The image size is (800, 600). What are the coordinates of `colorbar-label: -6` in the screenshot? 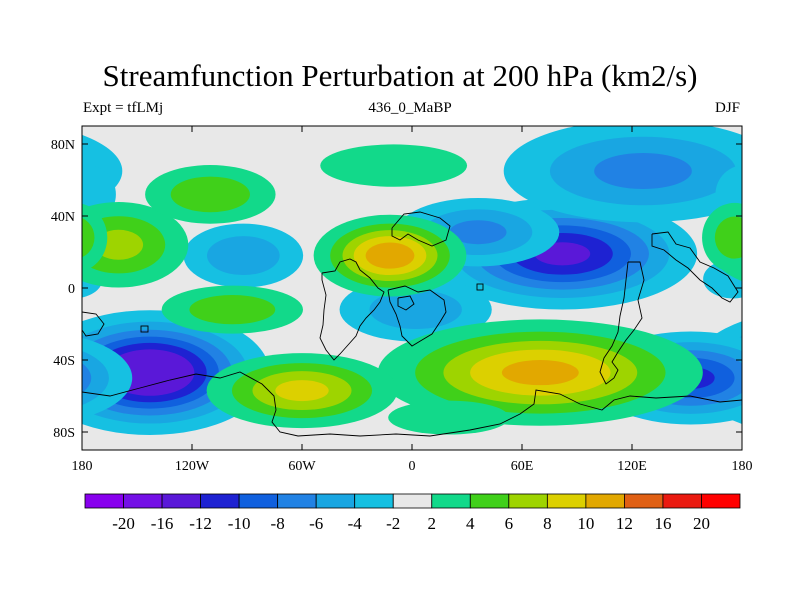 It's located at (316, 523).